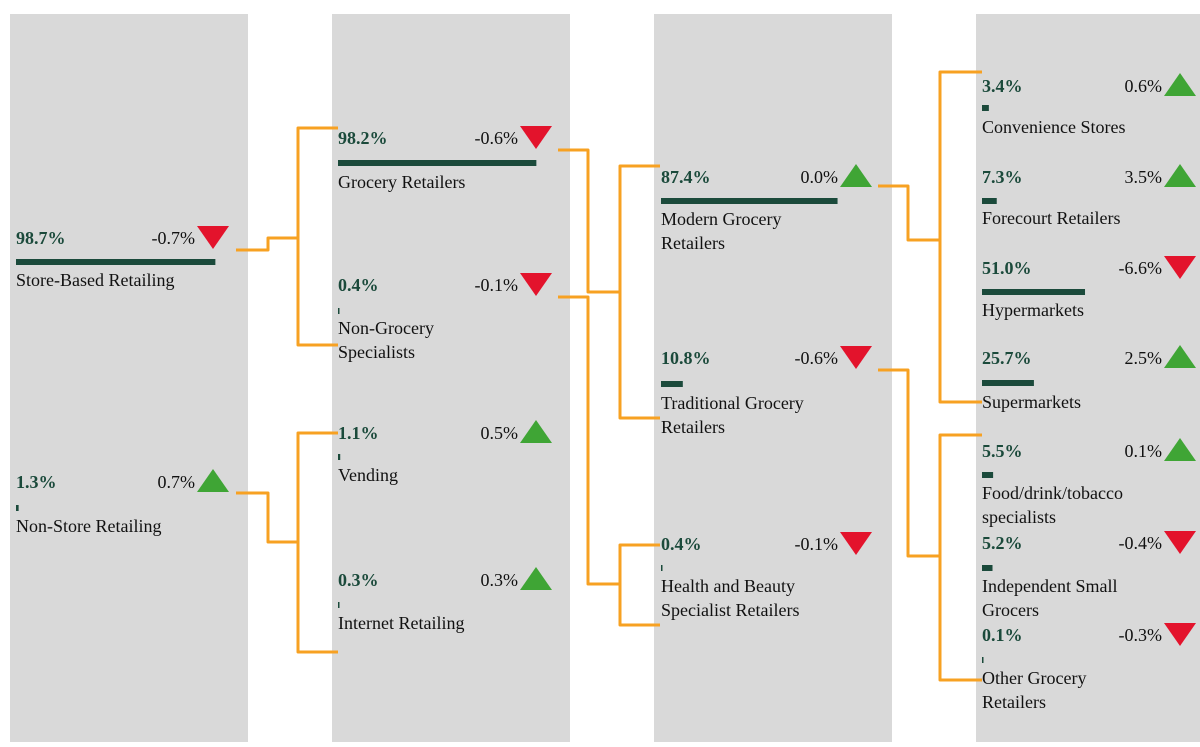  I want to click on change-value: 0.0%, so click(820, 177).